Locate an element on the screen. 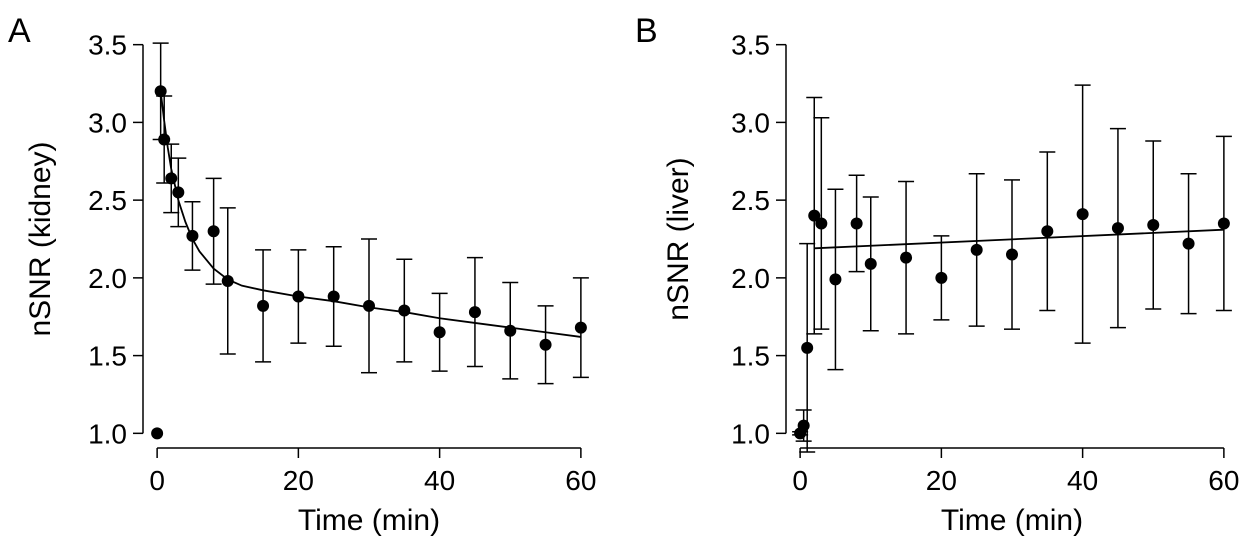 The height and width of the screenshot is (559, 1258). y-axis-label: nSNR (liver) is located at coordinates (678, 238).